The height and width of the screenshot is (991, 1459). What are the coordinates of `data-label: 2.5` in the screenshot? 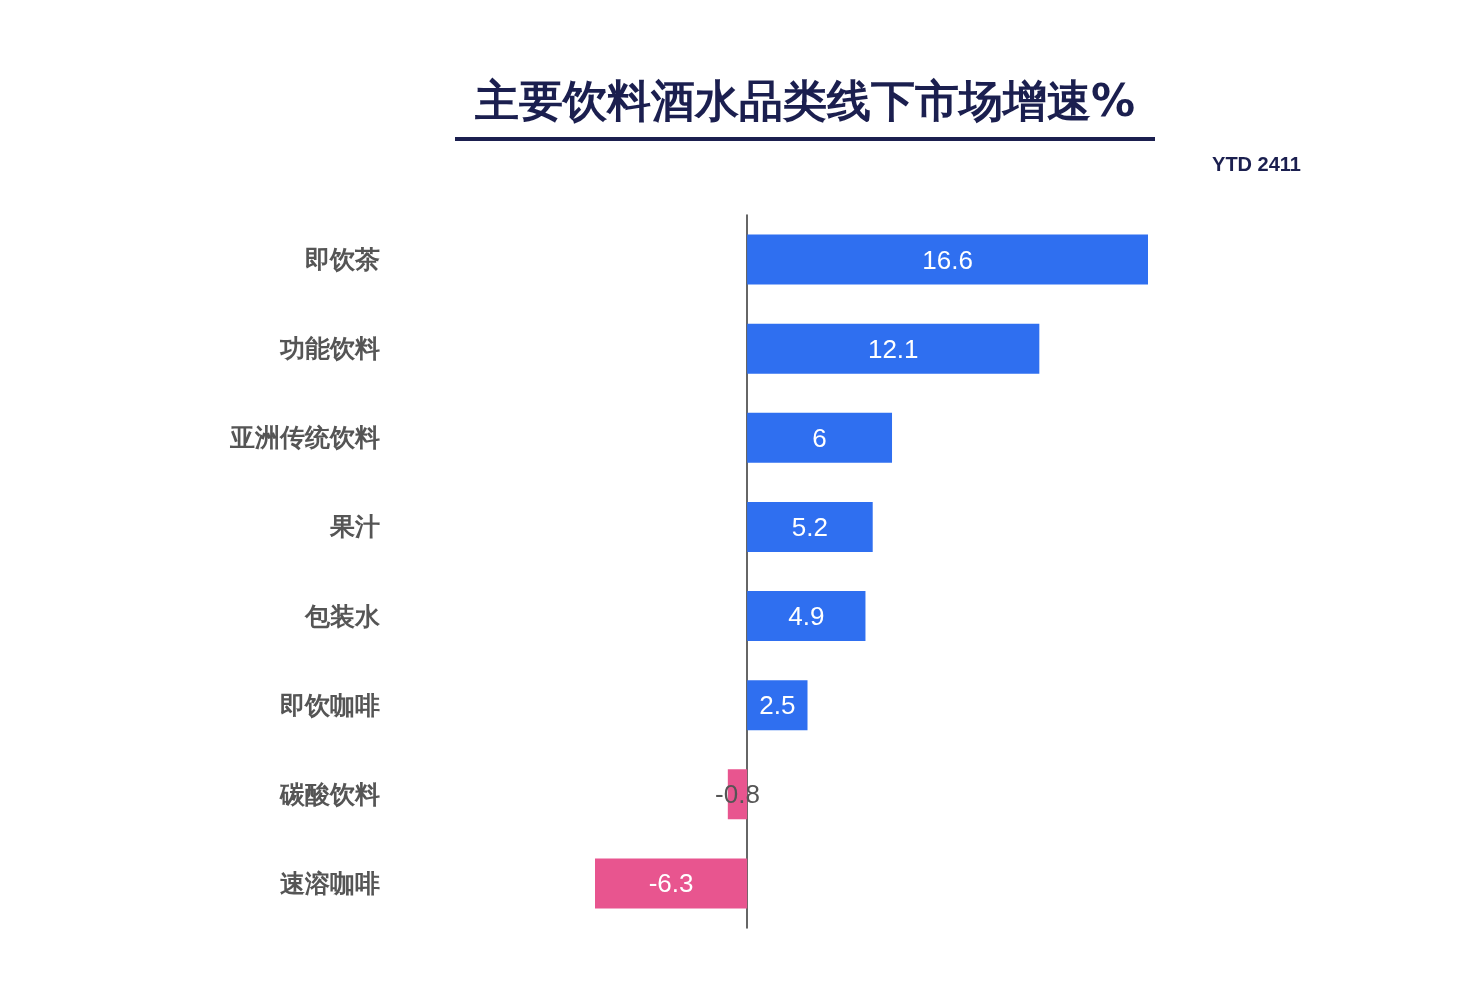 It's located at (777, 705).